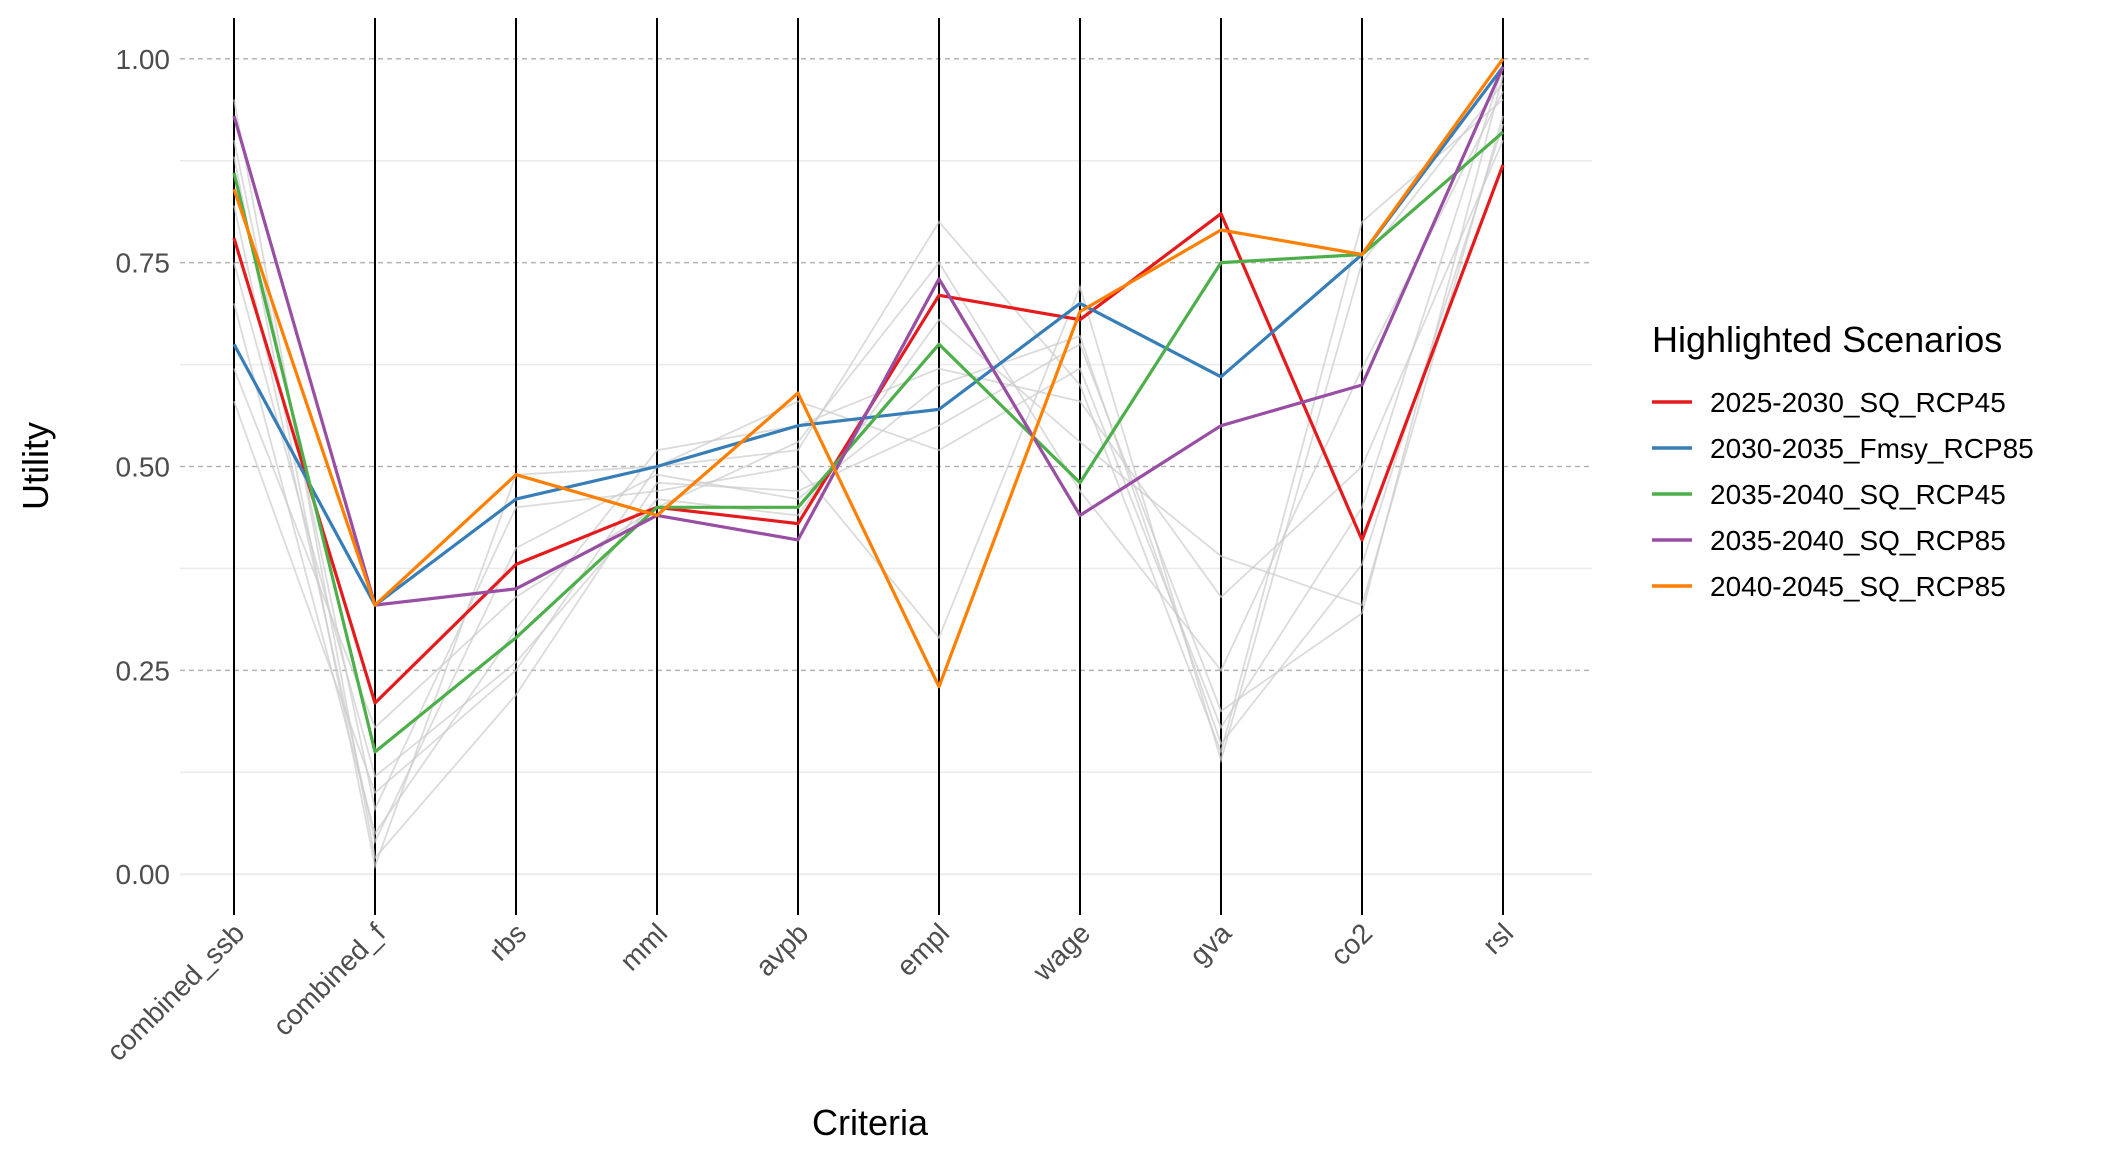 Image resolution: width=2112 pixels, height=1157 pixels. I want to click on x-tick-label: rsl, so click(1497, 938).